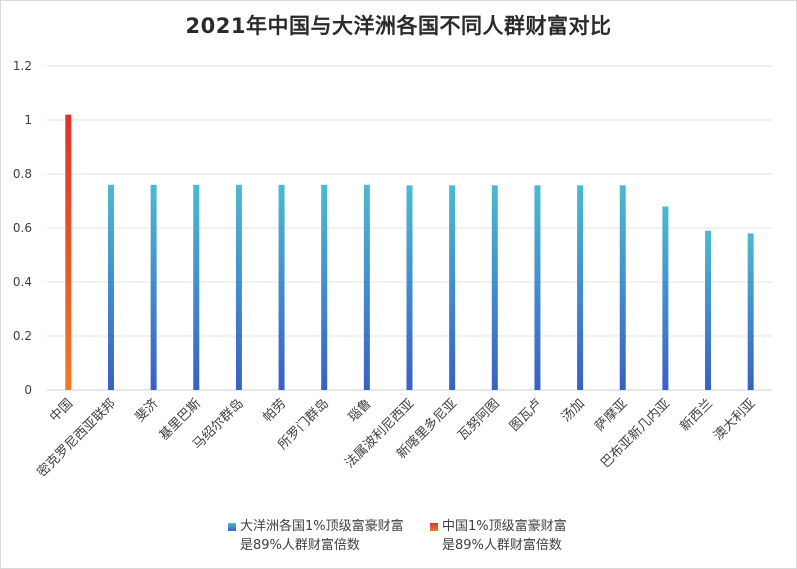 This screenshot has width=797, height=569. Describe the element at coordinates (611, 415) in the screenshot. I see `x-tick-label: 萨摩亚` at that location.